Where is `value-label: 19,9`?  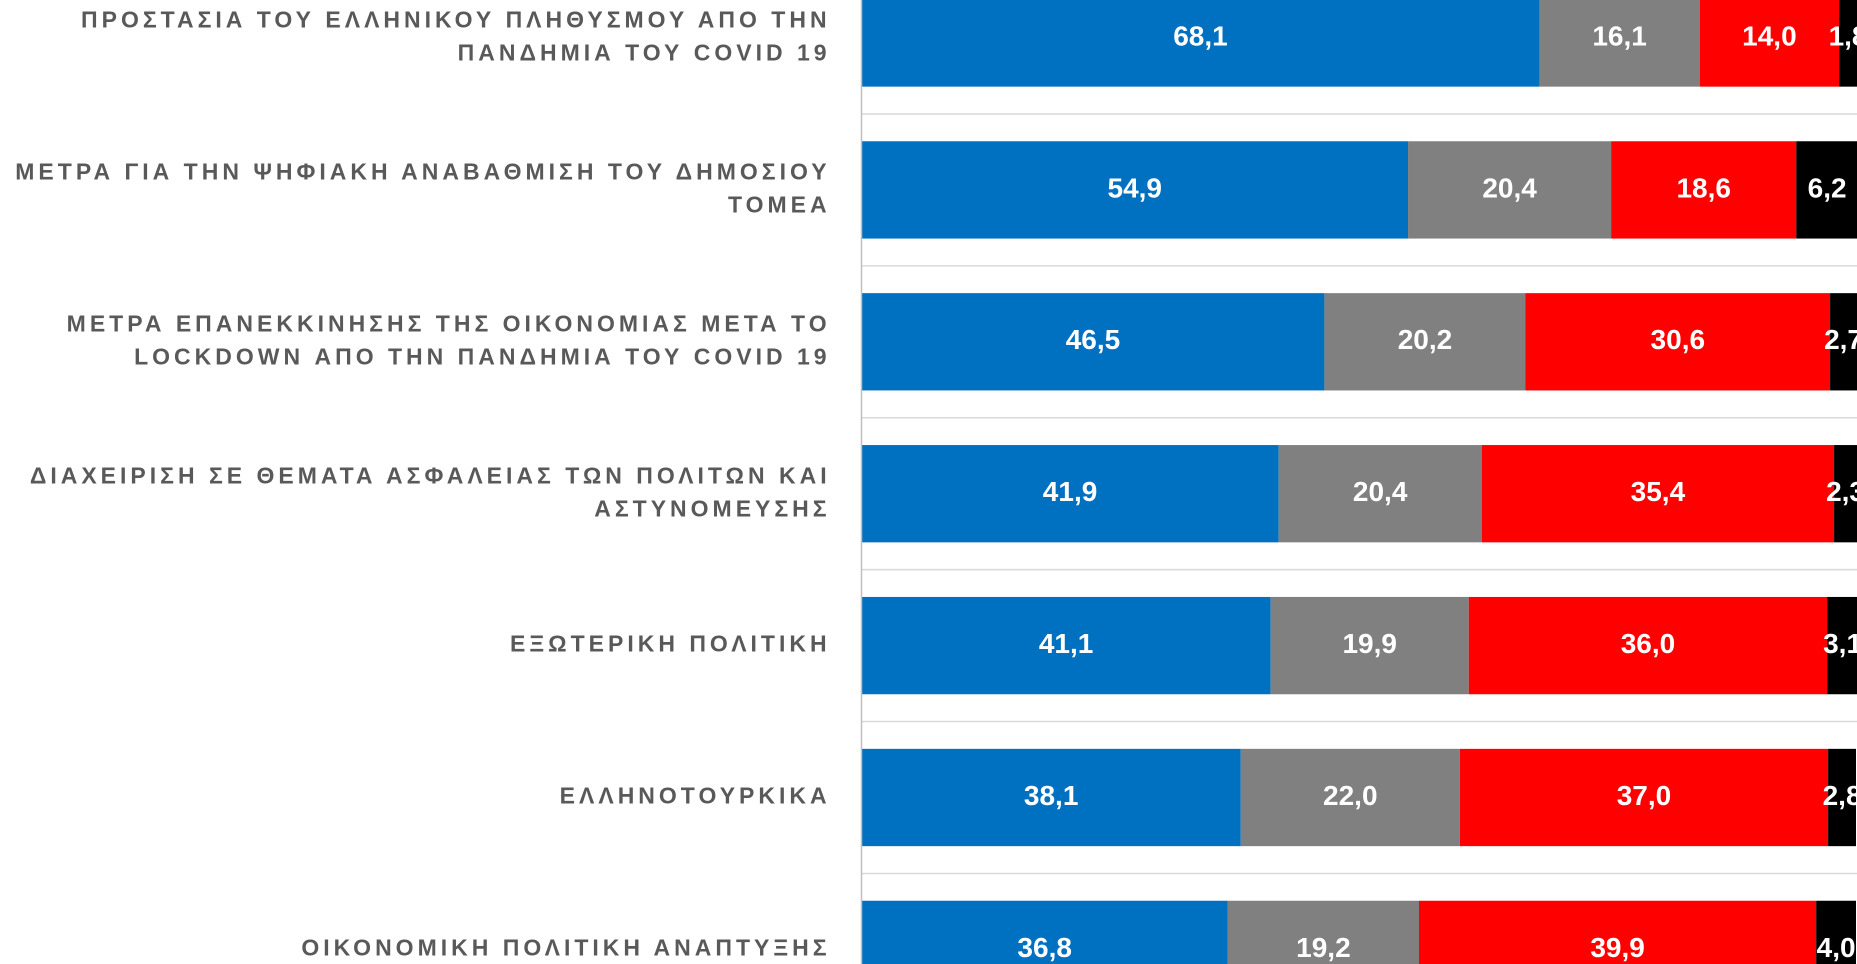 value-label: 19,9 is located at coordinates (1369, 643).